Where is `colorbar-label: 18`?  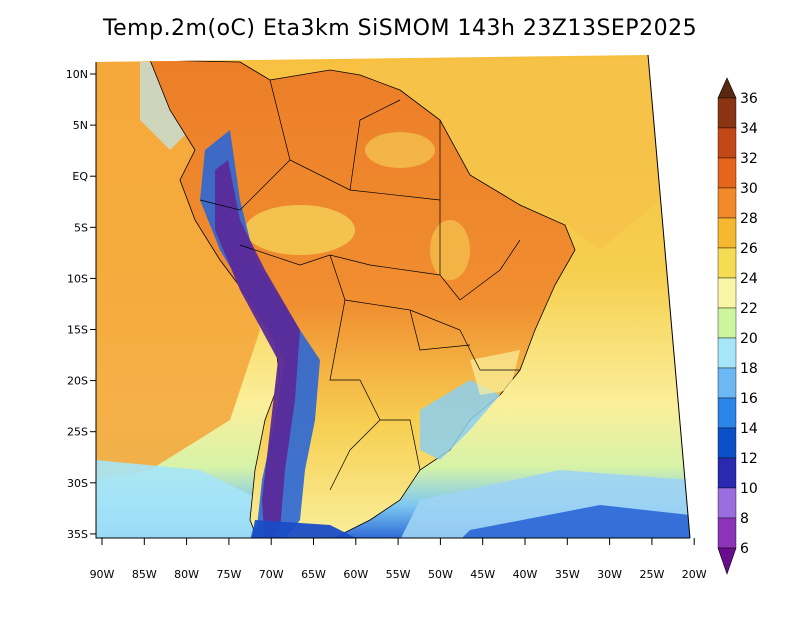 colorbar-label: 18 is located at coordinates (749, 369).